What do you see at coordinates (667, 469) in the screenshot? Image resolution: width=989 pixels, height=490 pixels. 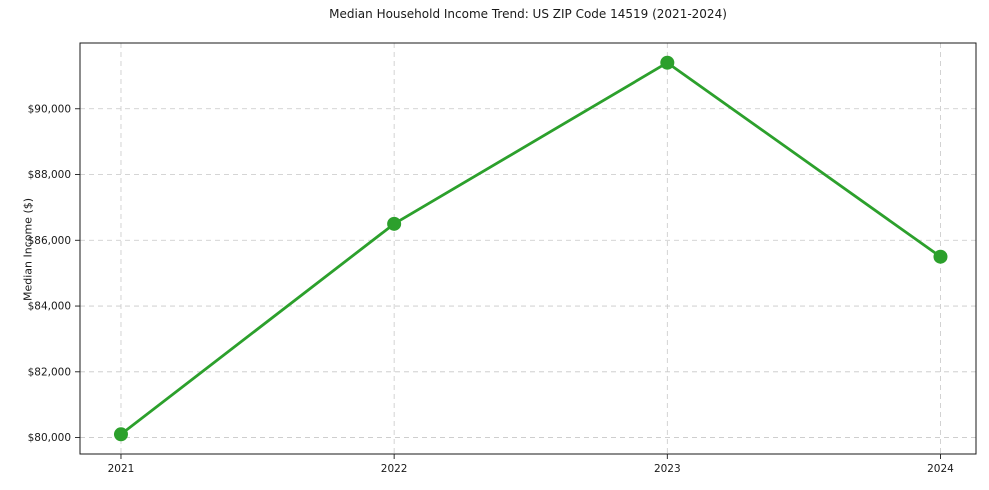 I see `x-tick-label: 2023` at bounding box center [667, 469].